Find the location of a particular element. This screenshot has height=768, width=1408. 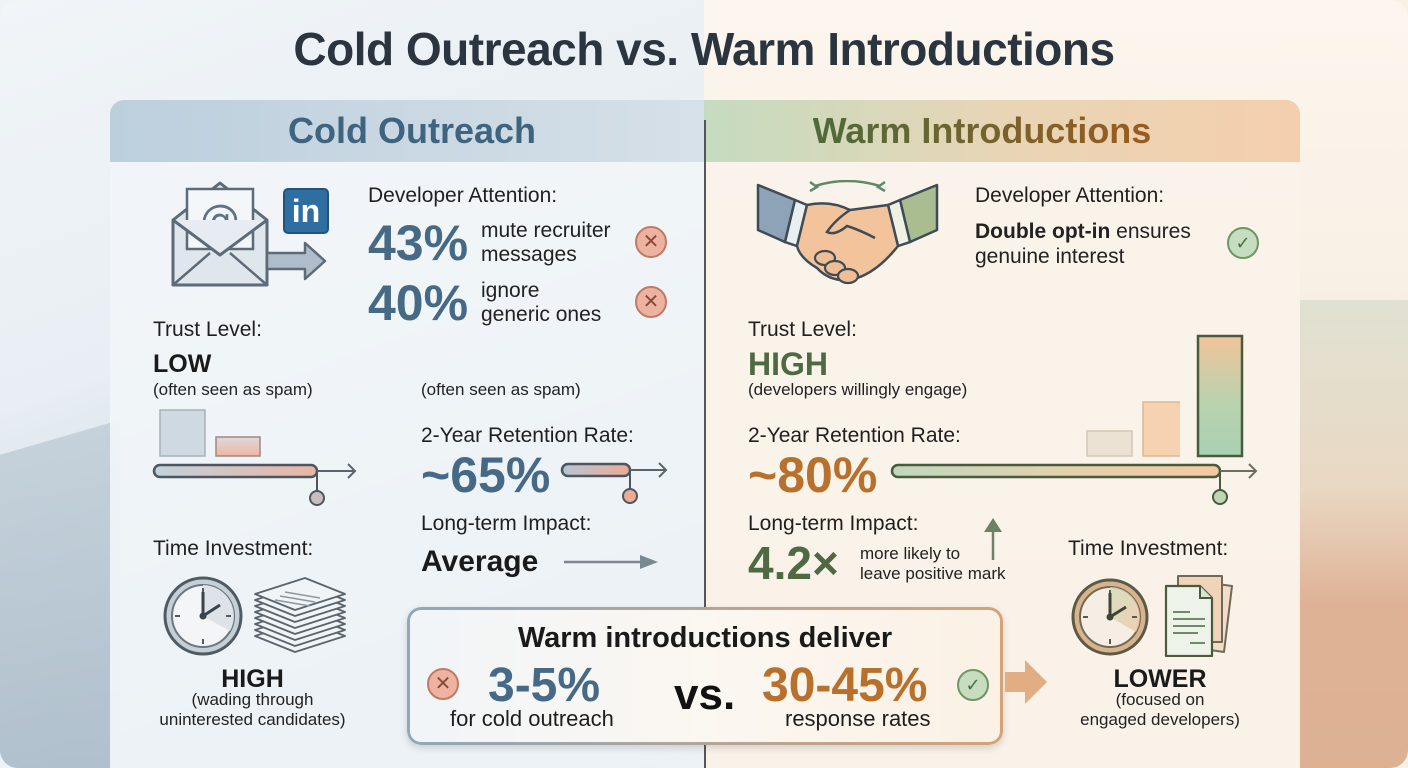

cold-time-label: Time Investment: is located at coordinates (233, 548).